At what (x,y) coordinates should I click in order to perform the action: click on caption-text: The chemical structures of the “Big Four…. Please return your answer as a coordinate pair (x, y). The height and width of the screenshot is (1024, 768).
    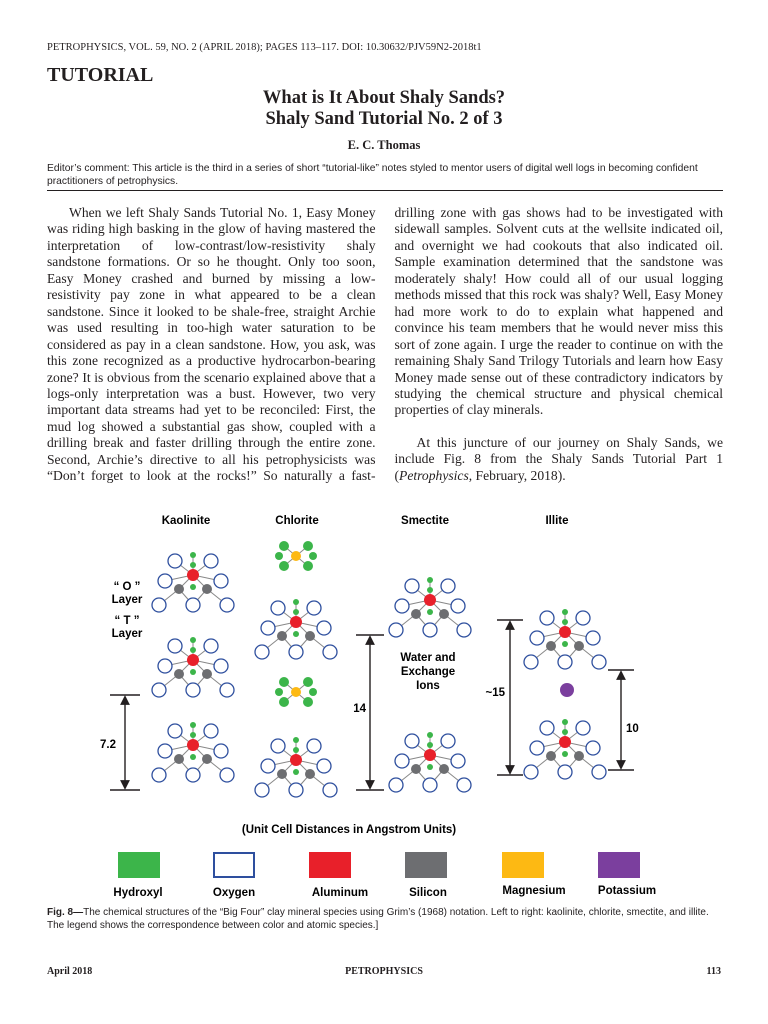
    Looking at the image, I should click on (378, 919).